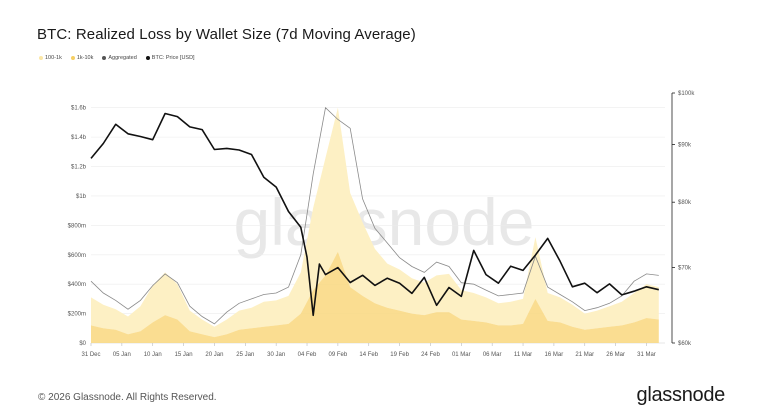 The width and height of the screenshot is (759, 419). What do you see at coordinates (681, 395) in the screenshot?
I see `brand-logo: glassnode` at bounding box center [681, 395].